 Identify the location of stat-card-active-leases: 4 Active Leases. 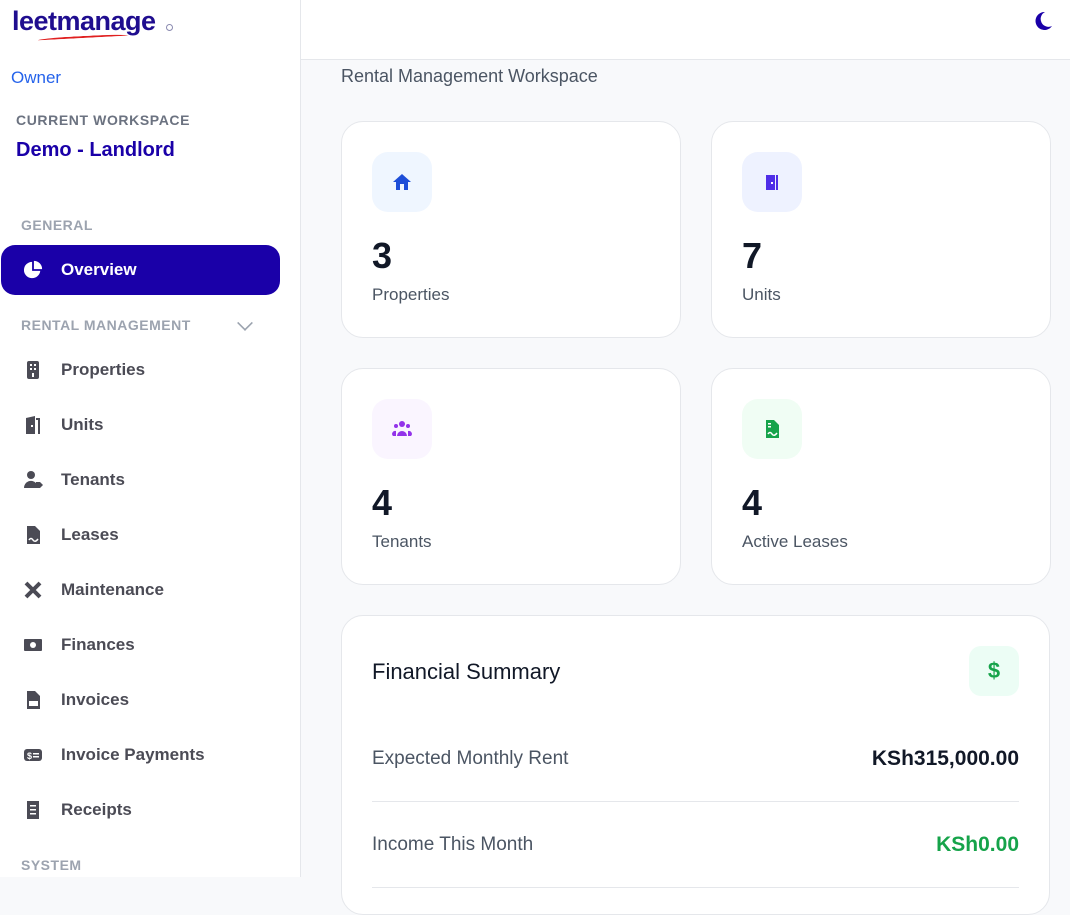
(881, 476).